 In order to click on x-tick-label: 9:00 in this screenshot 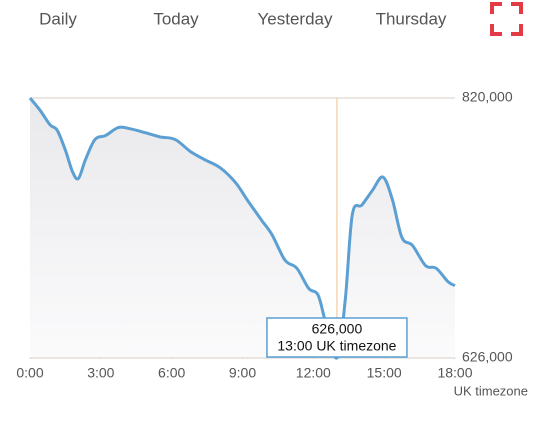, I will do `click(242, 373)`.